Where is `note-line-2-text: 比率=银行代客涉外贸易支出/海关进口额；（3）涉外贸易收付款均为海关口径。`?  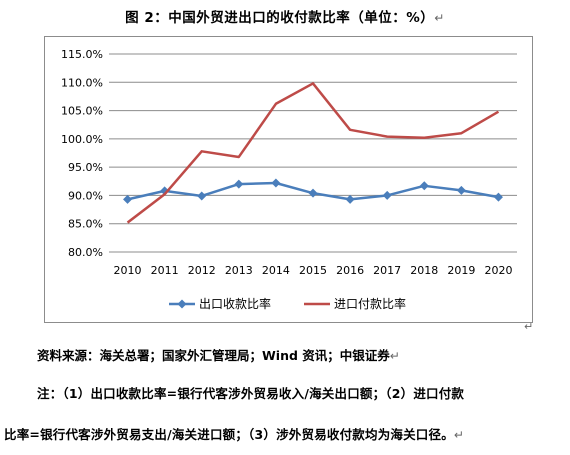 note-line-2-text: 比率=银行代客涉外贸易支出/海关进口额；（3）涉外贸易收付款均为海关口径。 is located at coordinates (229, 434).